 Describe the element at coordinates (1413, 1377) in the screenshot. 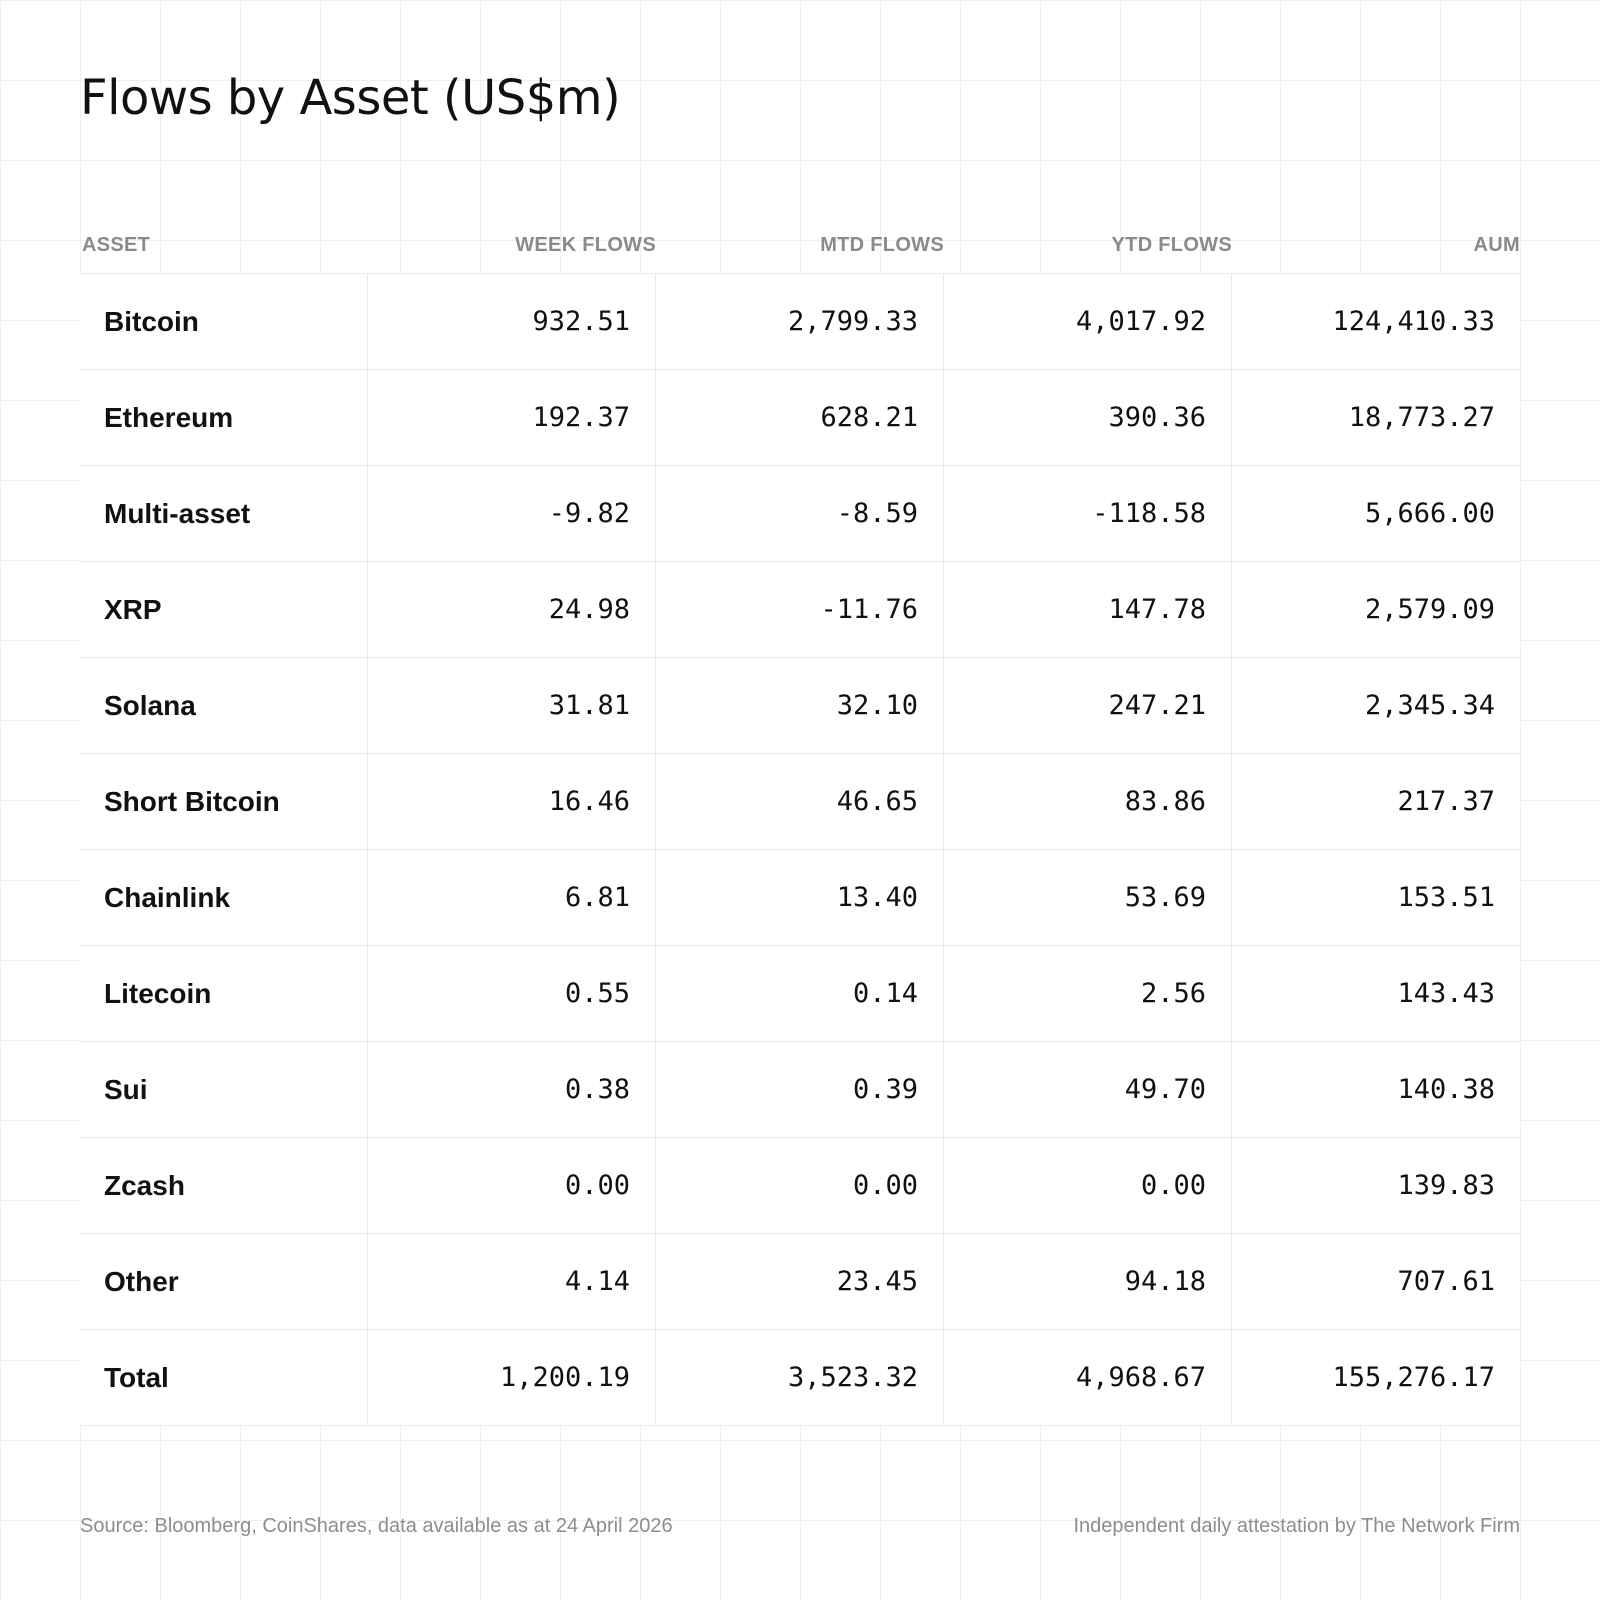

I see `cell-aum: 155,276.17` at that location.